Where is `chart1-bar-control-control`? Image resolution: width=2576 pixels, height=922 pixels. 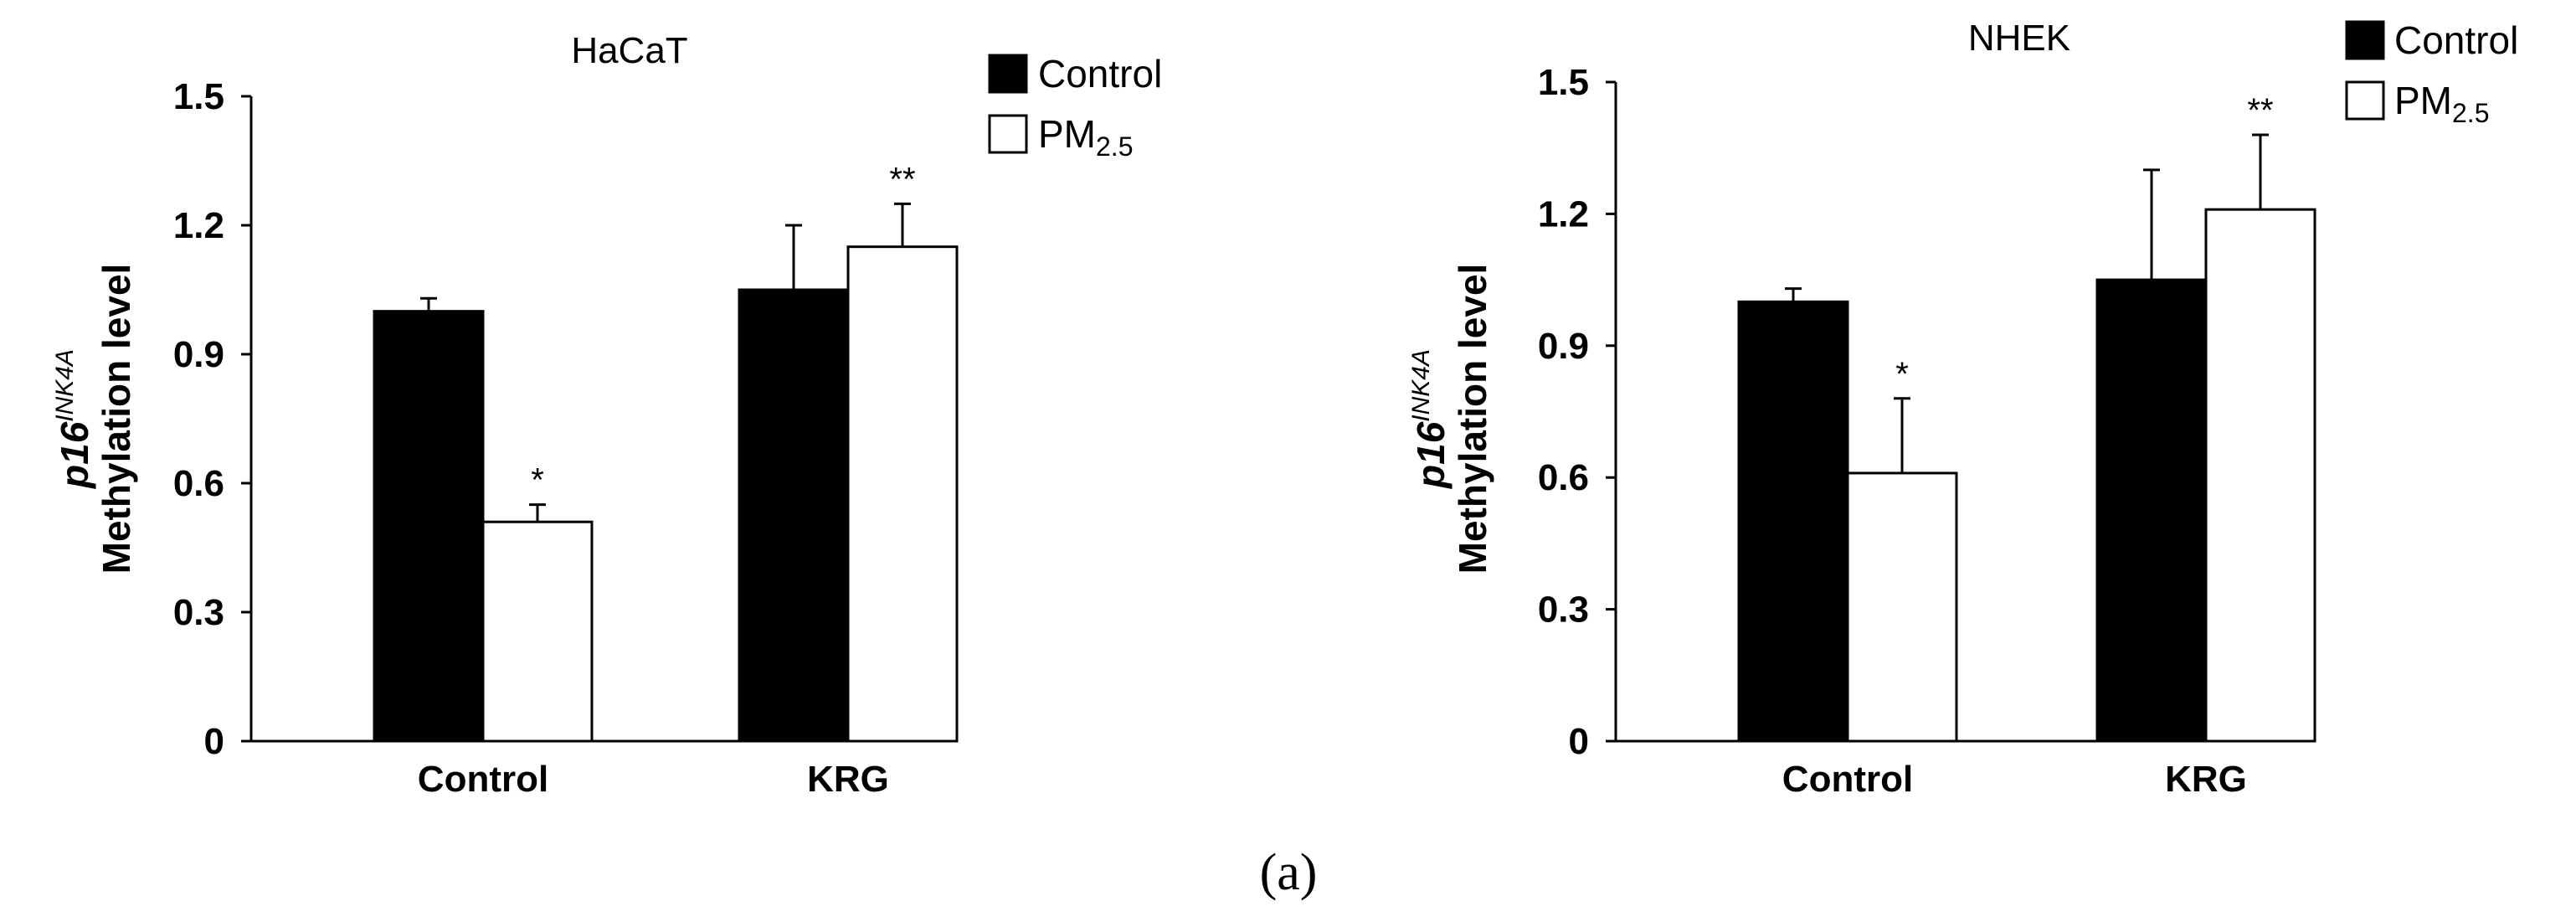
chart1-bar-control-control is located at coordinates (1793, 522).